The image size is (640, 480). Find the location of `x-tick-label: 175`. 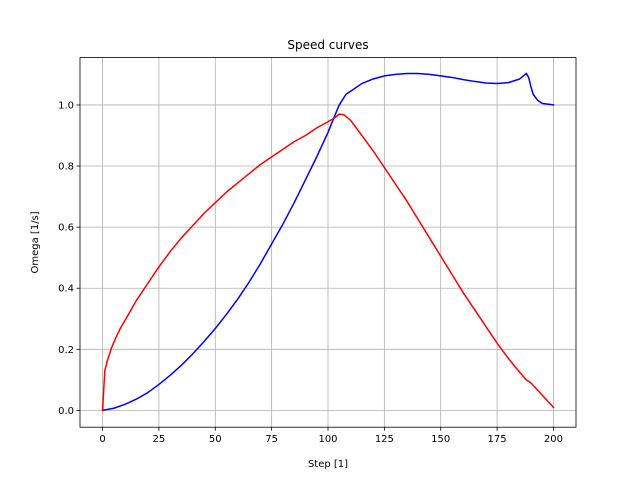

x-tick-label: 175 is located at coordinates (497, 439).